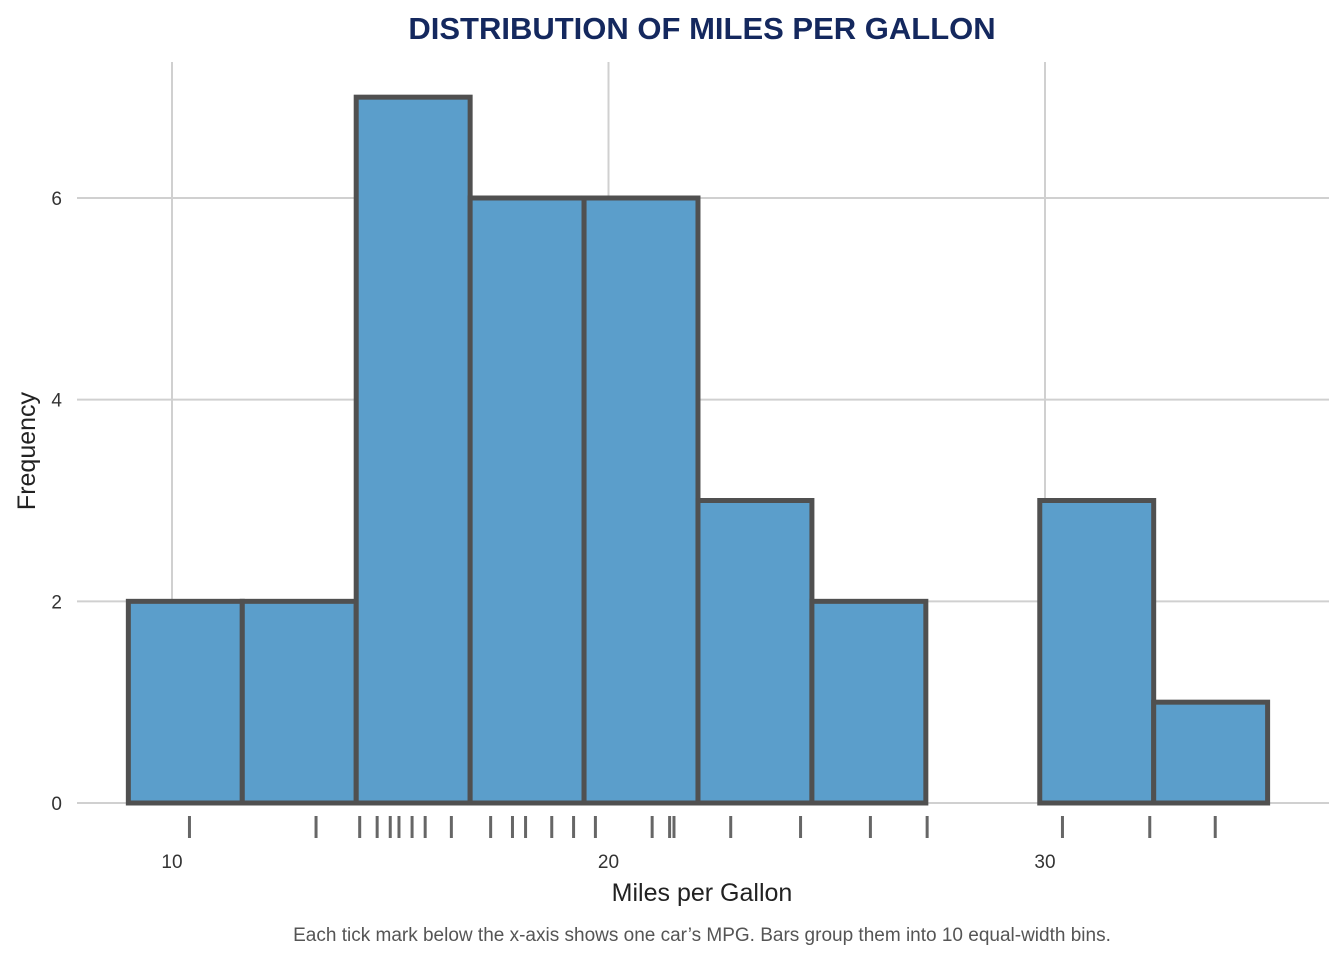 This screenshot has height=960, width=1344. Describe the element at coordinates (1044, 862) in the screenshot. I see `x-tick-label: 30` at that location.